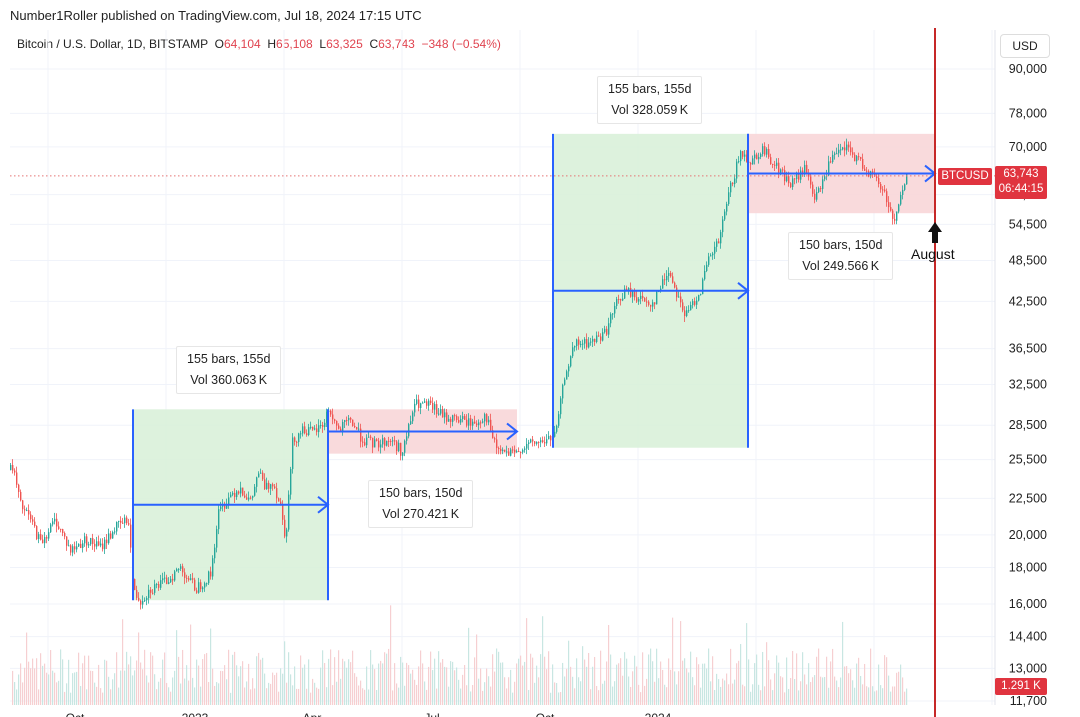 This screenshot has width=1080, height=717. I want to click on y-tick-label: 18,000, so click(1028, 568).